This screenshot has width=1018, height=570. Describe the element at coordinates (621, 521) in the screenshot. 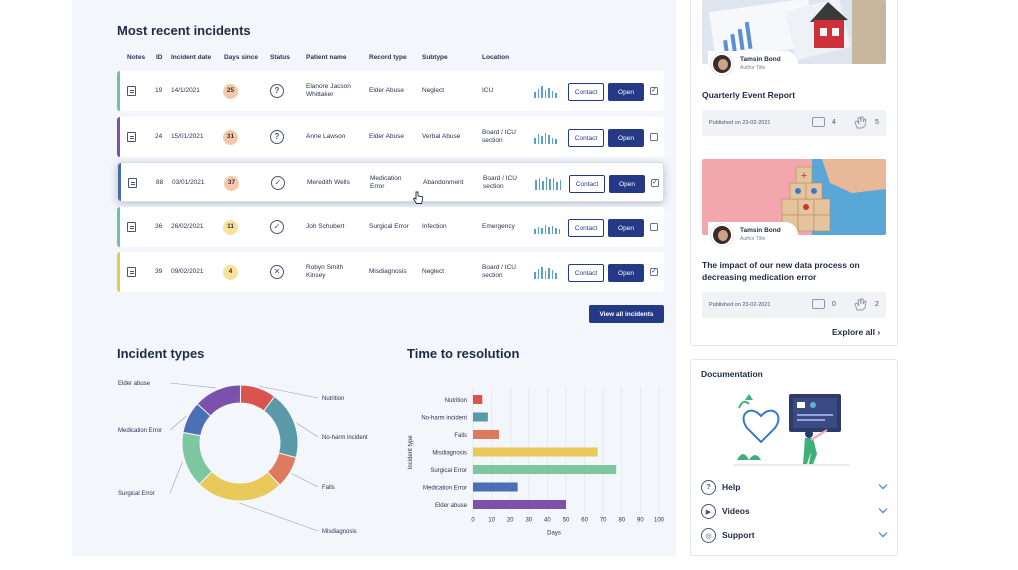

I see `x-tick-label: 80` at that location.